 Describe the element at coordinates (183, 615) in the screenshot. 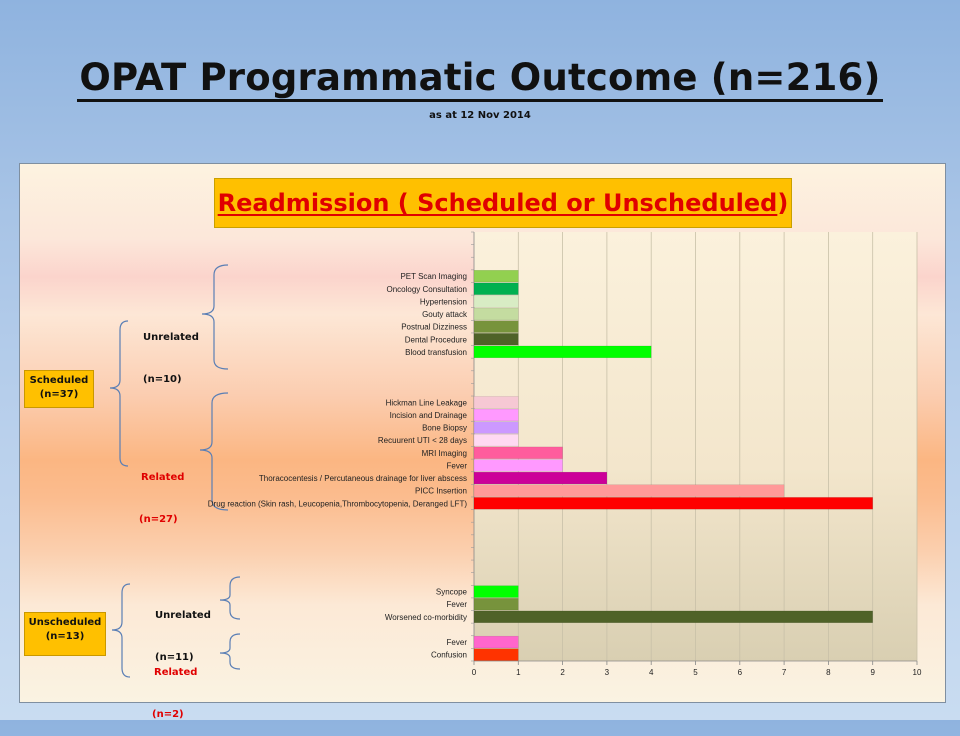

I see `unscheduled-unrelated-line1: Unrelated` at that location.